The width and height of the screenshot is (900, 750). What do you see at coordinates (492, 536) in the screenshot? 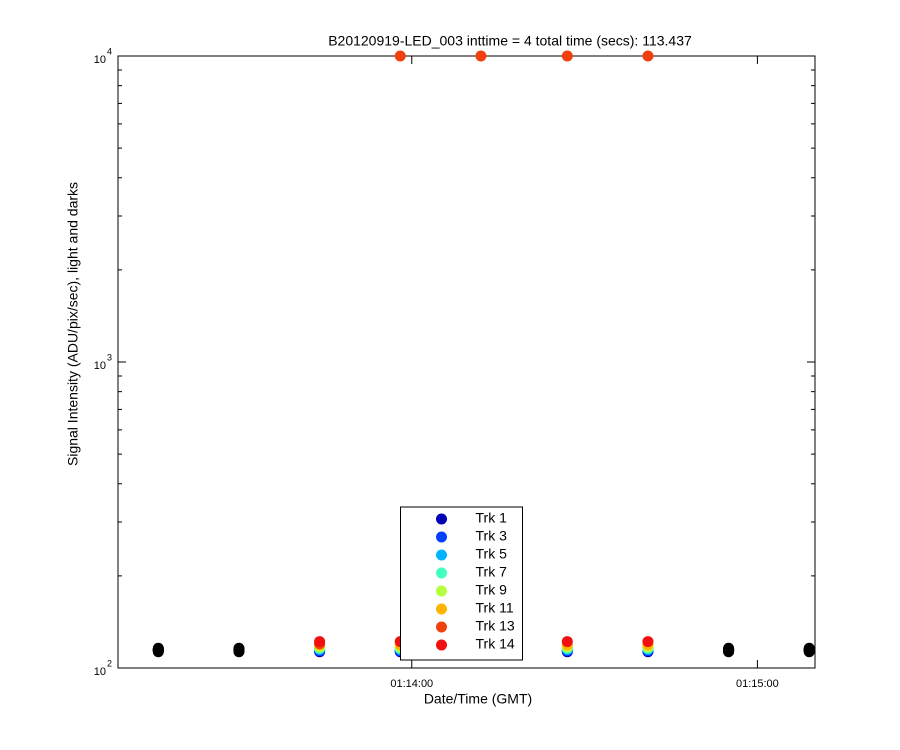
I see `legend-label: Trk 3` at bounding box center [492, 536].